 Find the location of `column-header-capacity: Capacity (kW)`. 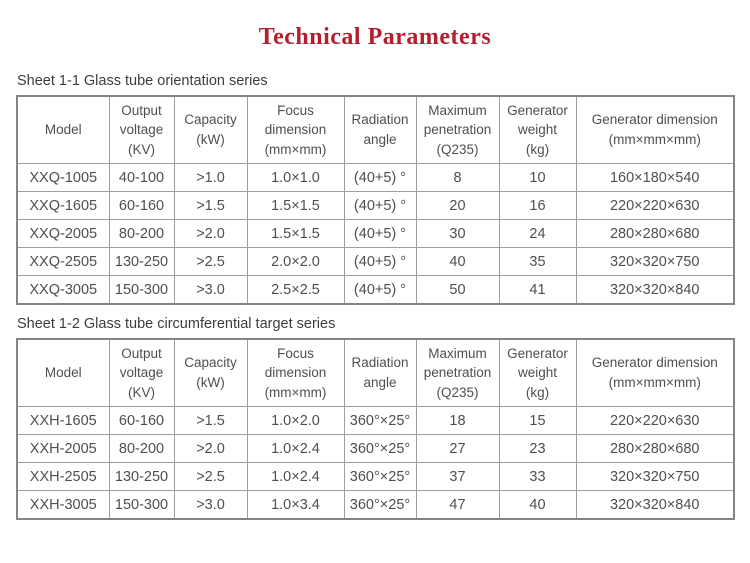

column-header-capacity: Capacity (kW) is located at coordinates (210, 372).